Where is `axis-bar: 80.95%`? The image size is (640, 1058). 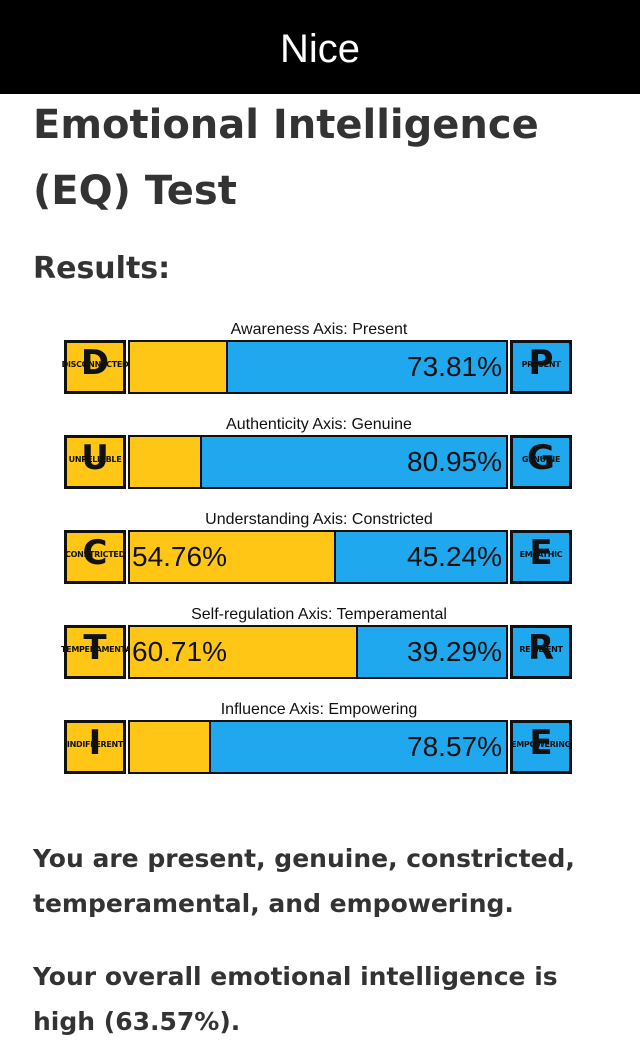 axis-bar: 80.95% is located at coordinates (318, 462).